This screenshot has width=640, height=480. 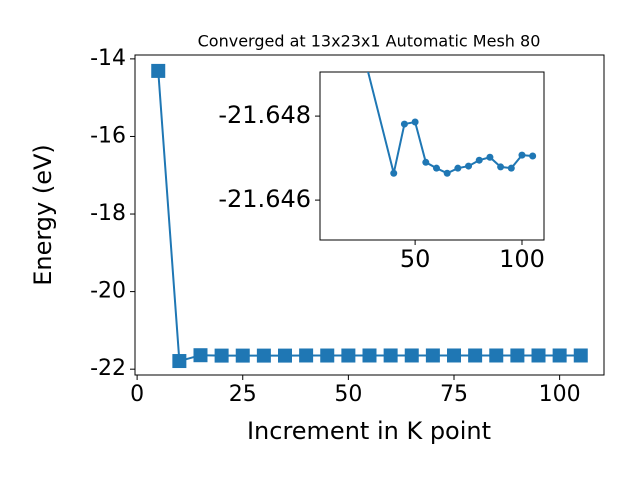 What do you see at coordinates (108, 291) in the screenshot?
I see `y-tick-label: -20` at bounding box center [108, 291].